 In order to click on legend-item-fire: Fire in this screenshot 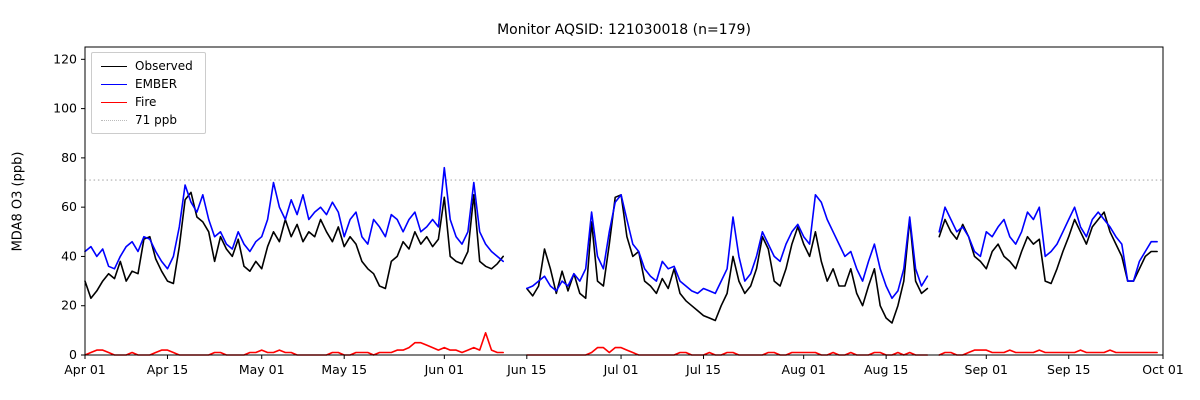, I will do `click(147, 102)`.